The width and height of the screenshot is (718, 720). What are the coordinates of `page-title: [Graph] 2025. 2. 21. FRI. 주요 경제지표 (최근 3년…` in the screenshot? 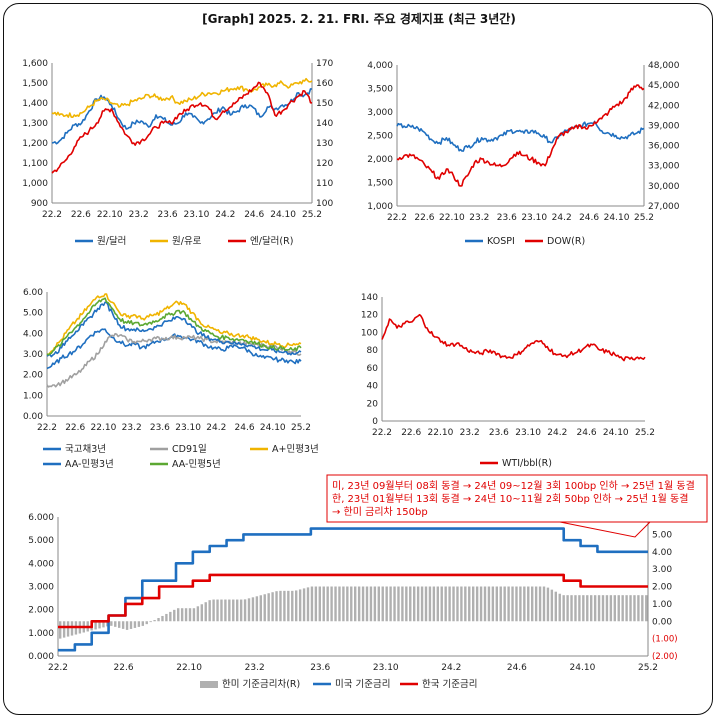 It's located at (359, 19).